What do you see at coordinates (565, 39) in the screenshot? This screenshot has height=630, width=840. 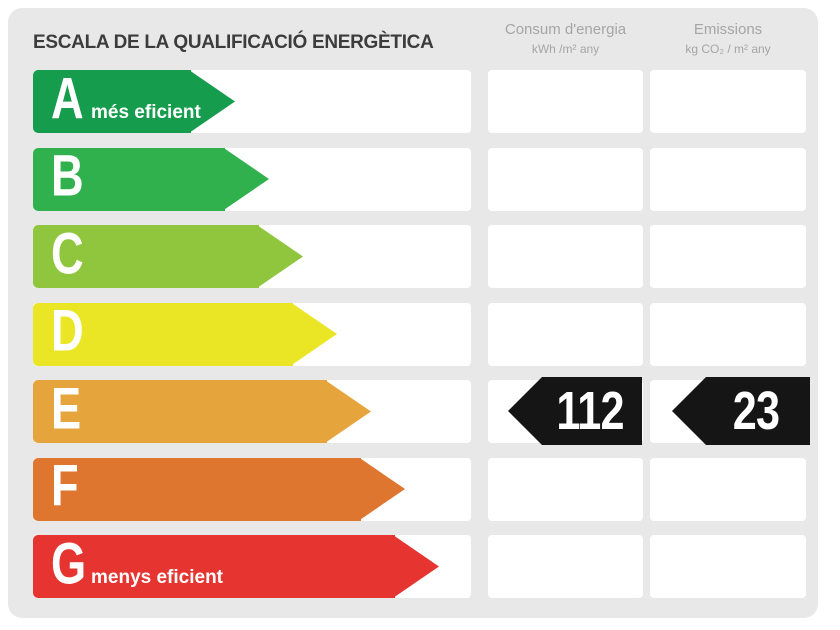 I see `consum-column-header: Consum d'energia kWh /m² any` at bounding box center [565, 39].